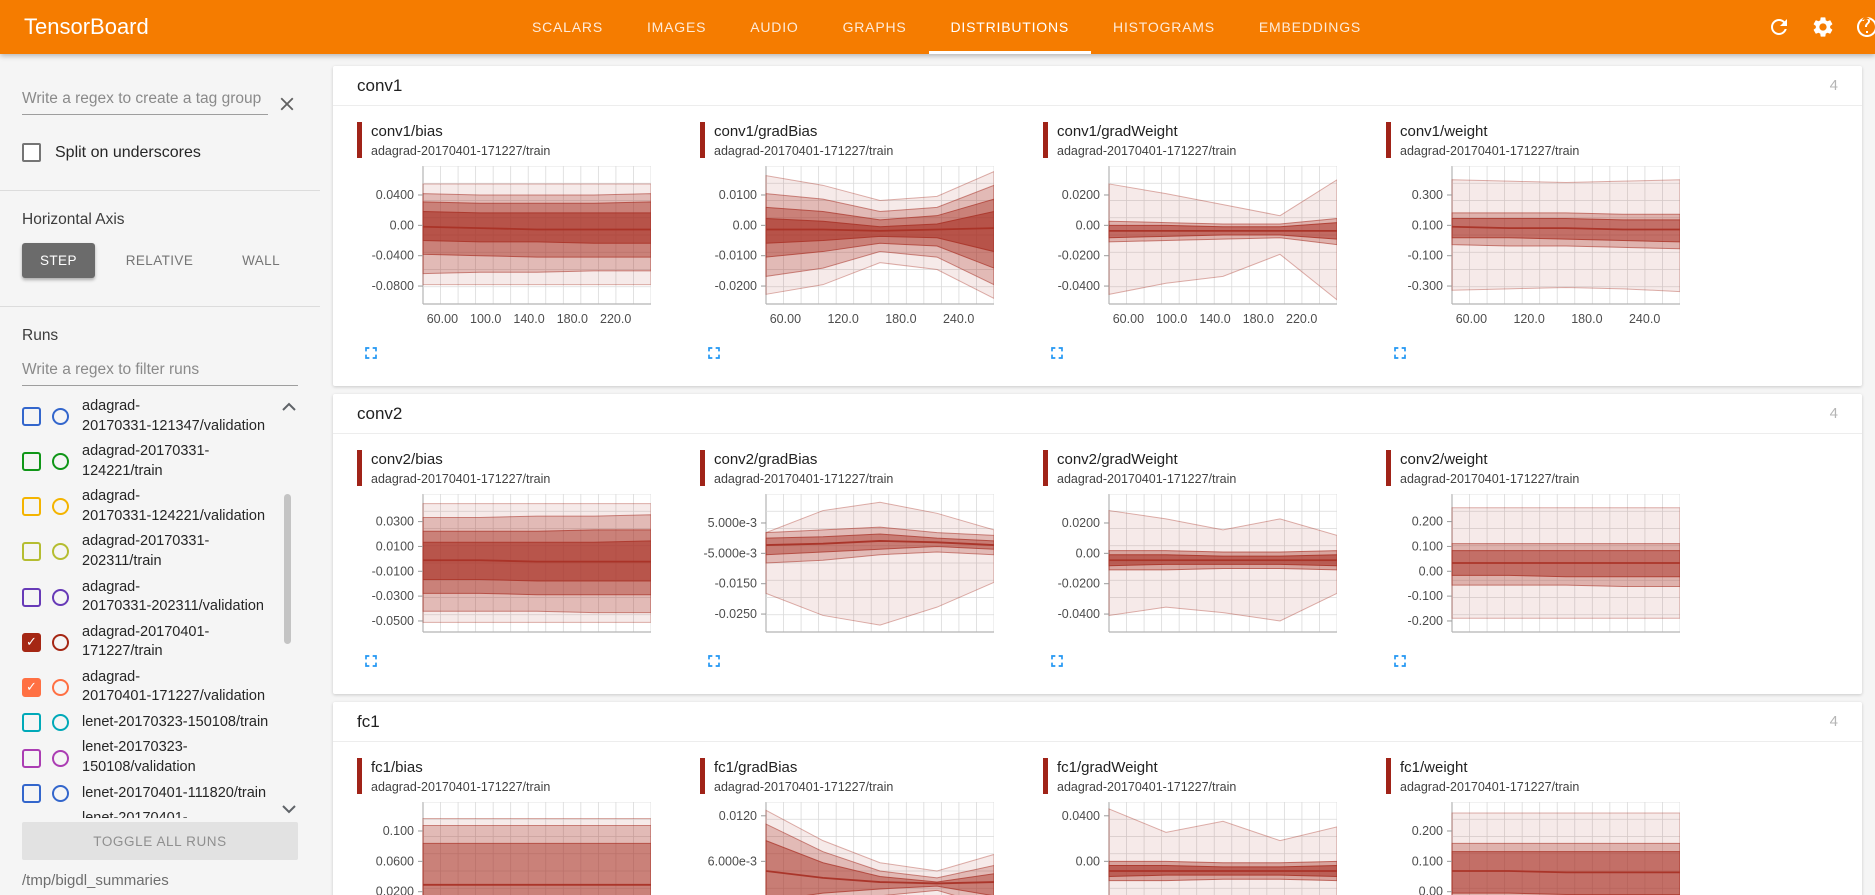 The width and height of the screenshot is (1875, 895). What do you see at coordinates (1117, 131) in the screenshot?
I see `chart-title: conv1/gradWeight` at bounding box center [1117, 131].